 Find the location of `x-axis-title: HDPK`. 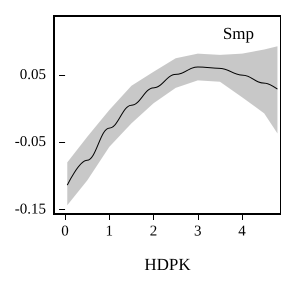

x-axis-title: HDPK is located at coordinates (168, 264).